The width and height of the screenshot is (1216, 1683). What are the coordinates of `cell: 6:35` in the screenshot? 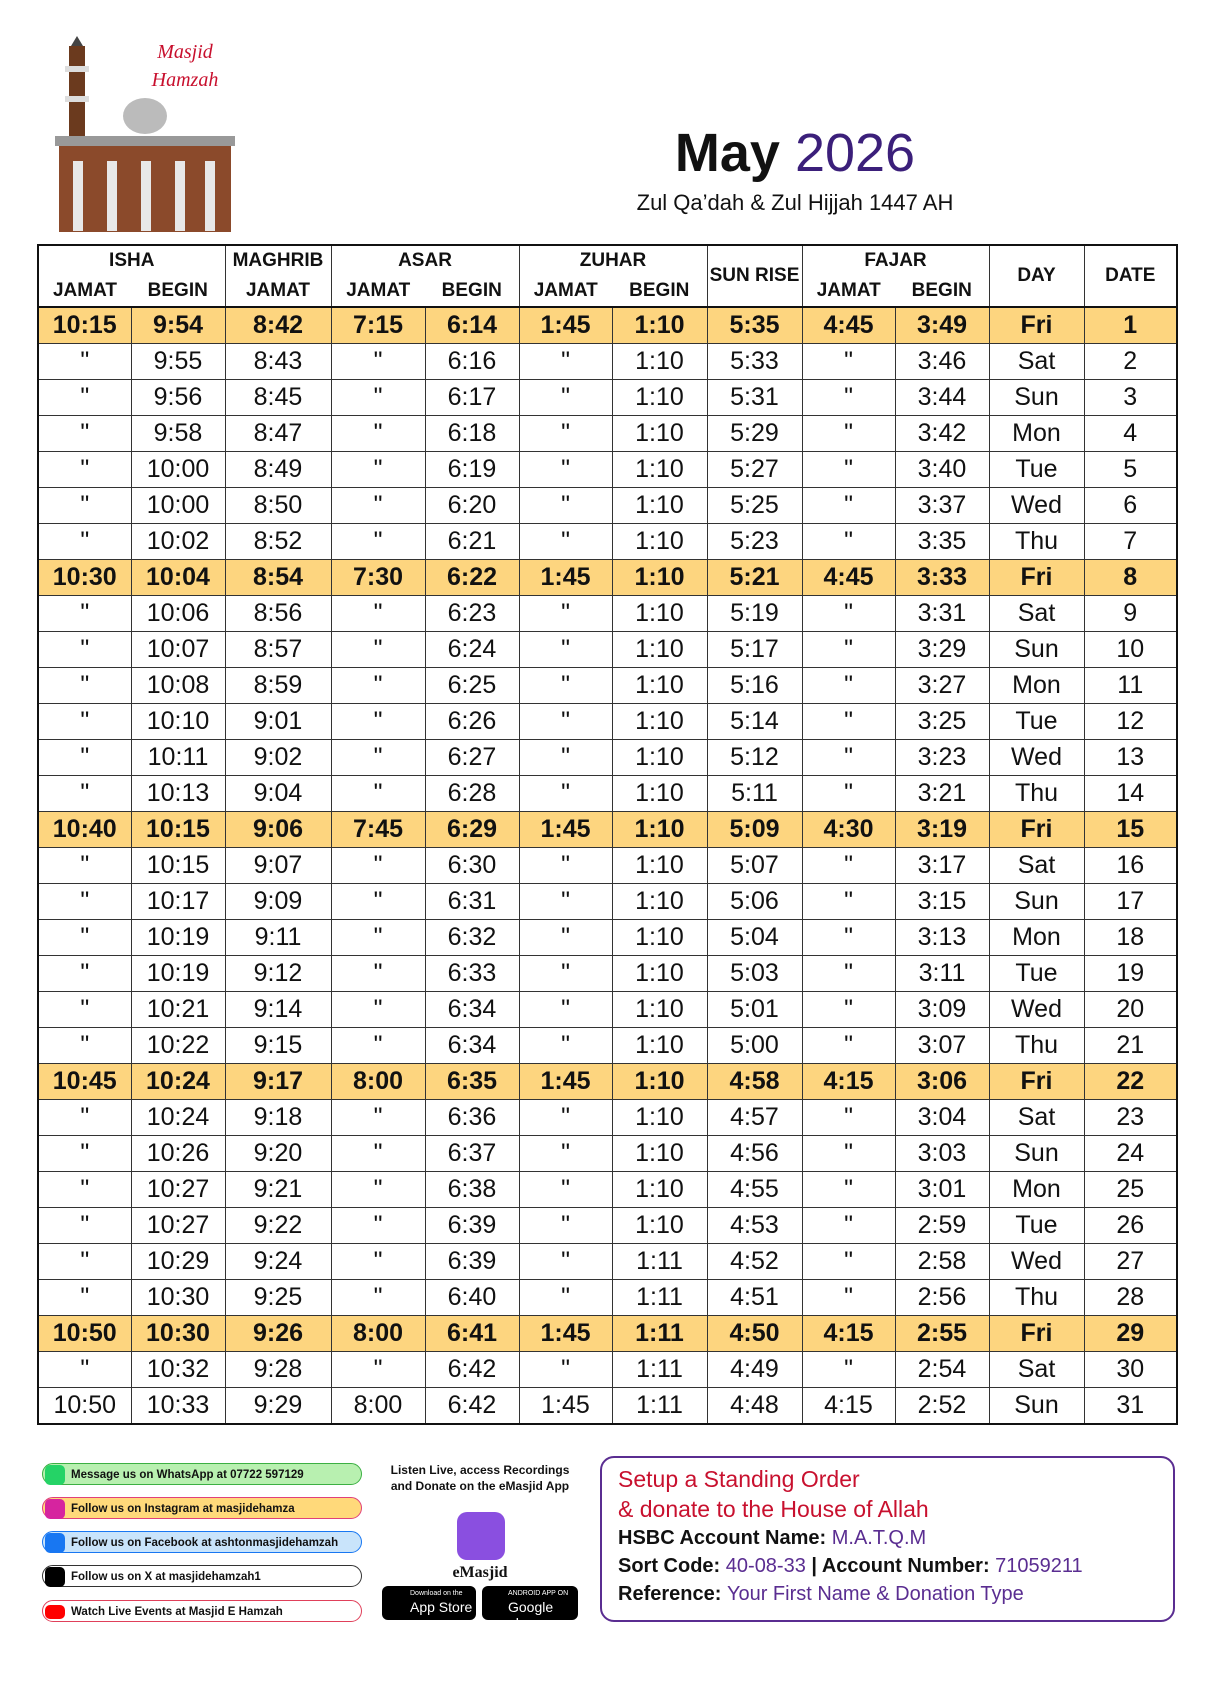 It's located at (472, 1081).